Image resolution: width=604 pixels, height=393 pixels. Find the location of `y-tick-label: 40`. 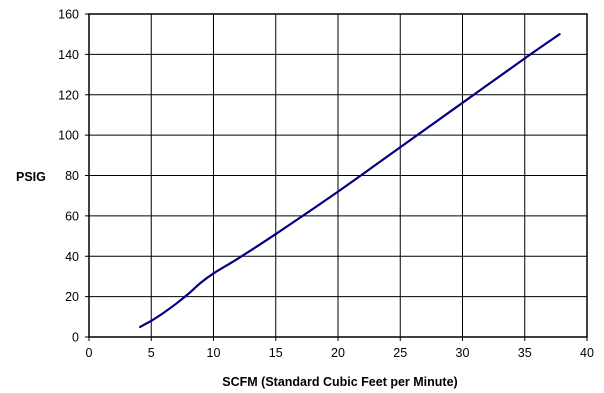

y-tick-label: 40 is located at coordinates (72, 257).